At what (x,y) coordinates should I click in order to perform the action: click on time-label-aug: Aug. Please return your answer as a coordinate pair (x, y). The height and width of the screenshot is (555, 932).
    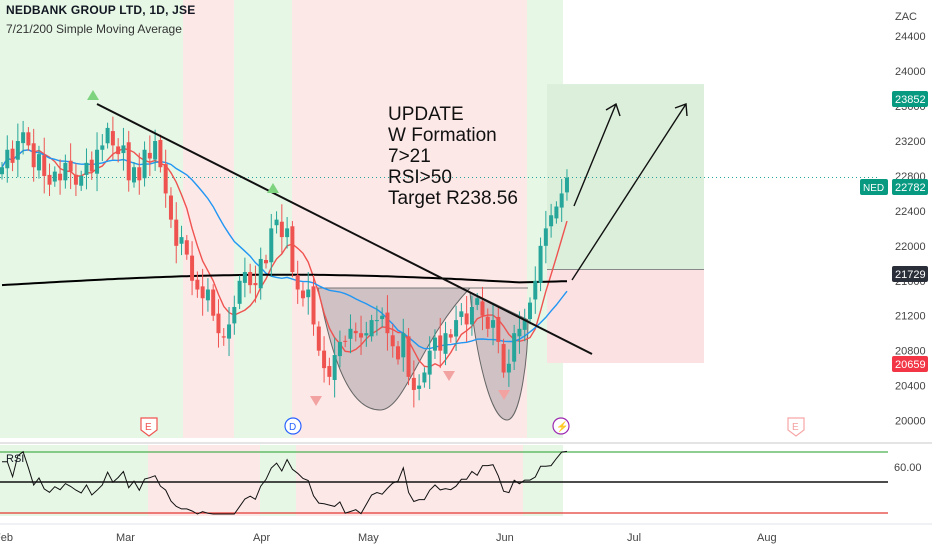
    Looking at the image, I should click on (767, 538).